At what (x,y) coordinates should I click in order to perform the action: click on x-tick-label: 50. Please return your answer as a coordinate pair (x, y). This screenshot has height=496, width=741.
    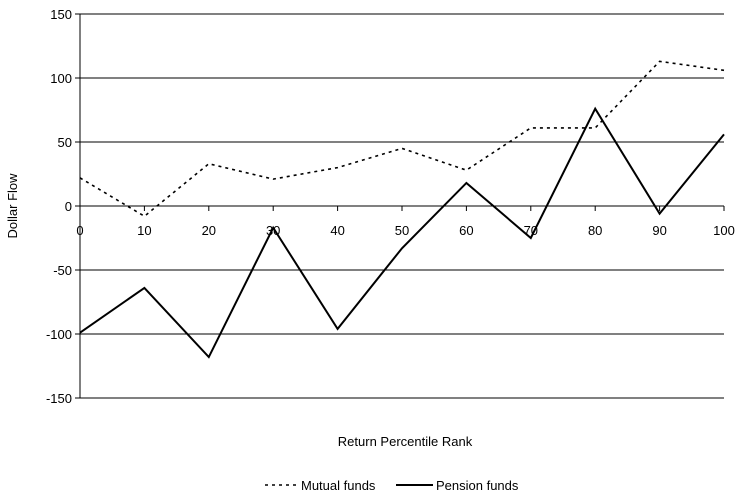
    Looking at the image, I should click on (402, 230).